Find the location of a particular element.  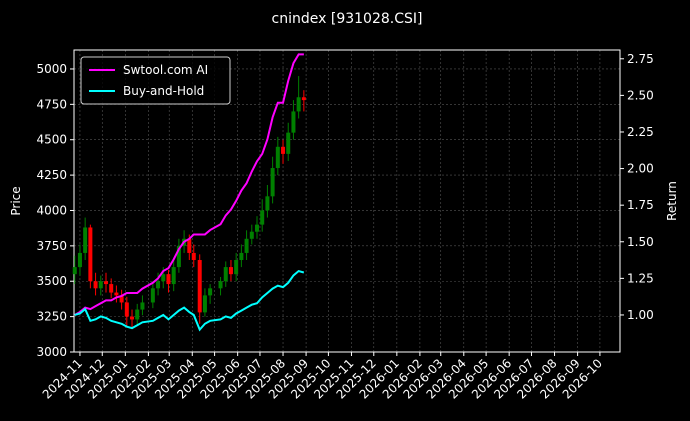

y-tick-label: 4750 is located at coordinates (51, 104).